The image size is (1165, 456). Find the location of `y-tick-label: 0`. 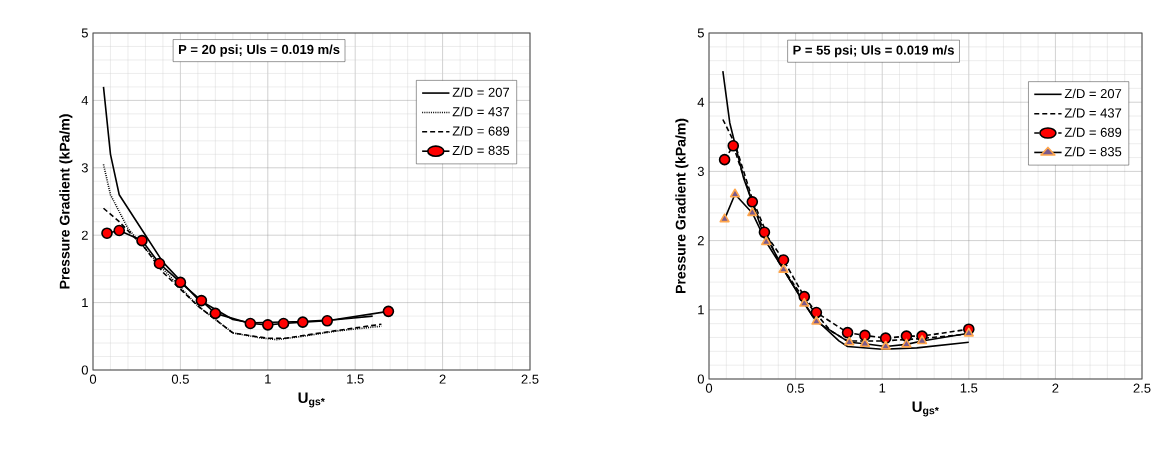

y-tick-label: 0 is located at coordinates (84, 370).